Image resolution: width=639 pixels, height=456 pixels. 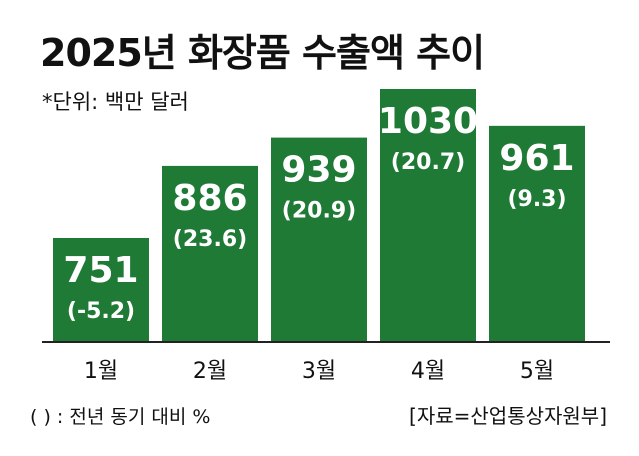 I want to click on bar-yoy-label: (-5.2), so click(x=101, y=311).